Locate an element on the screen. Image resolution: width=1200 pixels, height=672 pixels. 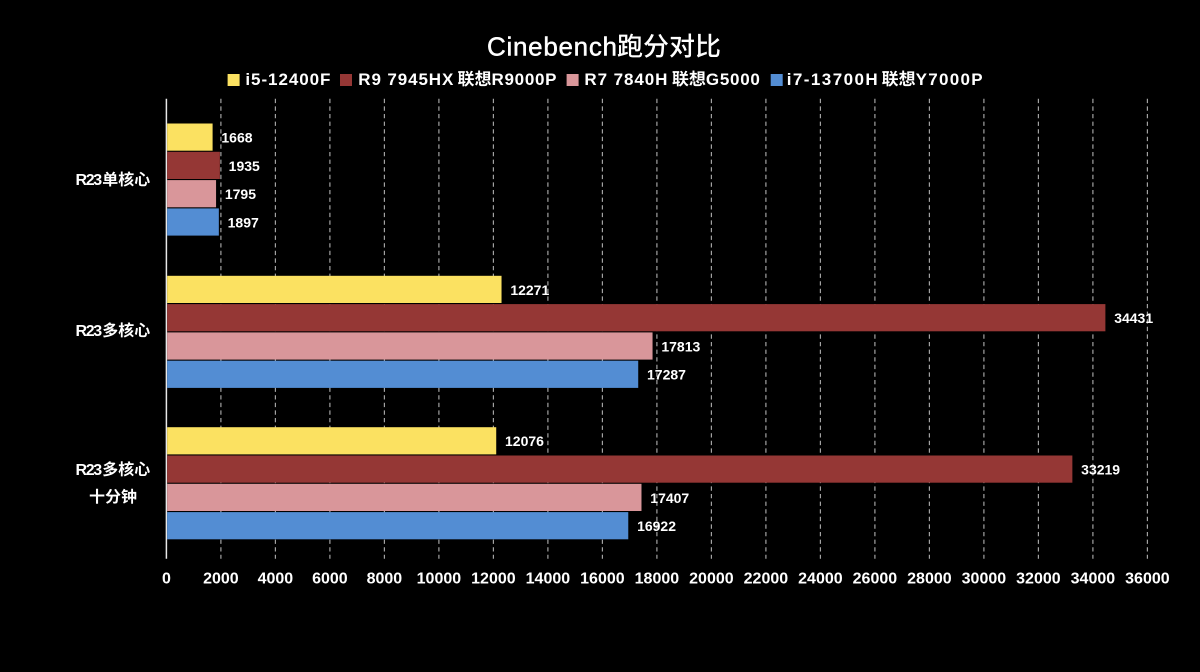
svg-text: R7 7840H is located at coordinates (625, 79).